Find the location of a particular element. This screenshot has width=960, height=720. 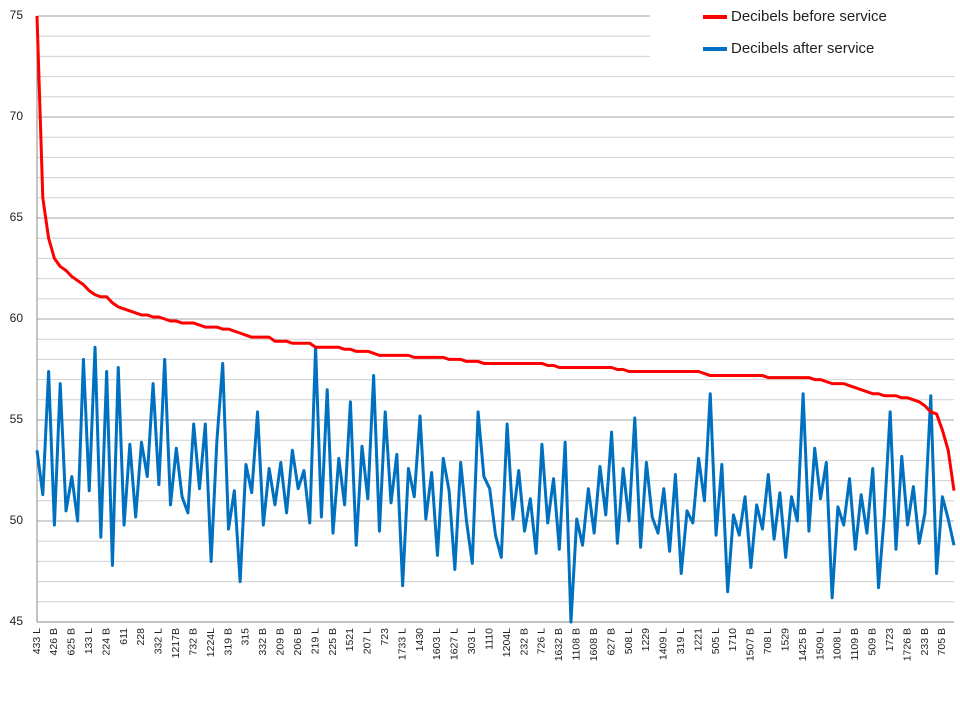

x-tick-label: 1430 is located at coordinates (420, 640).